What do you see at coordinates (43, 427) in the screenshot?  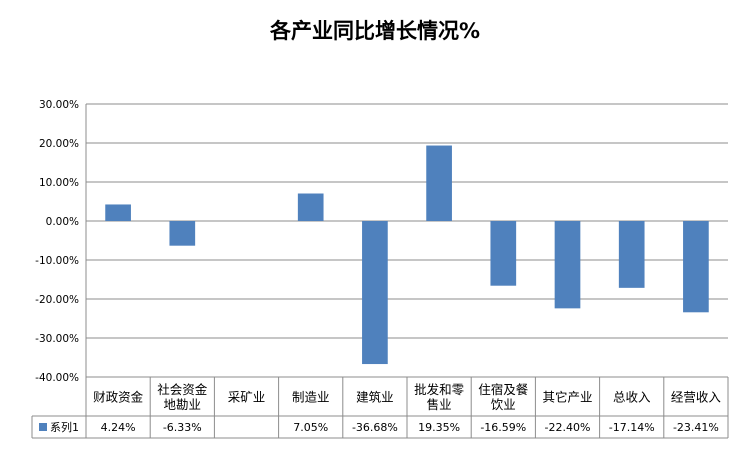 I see `legend-key` at bounding box center [43, 427].